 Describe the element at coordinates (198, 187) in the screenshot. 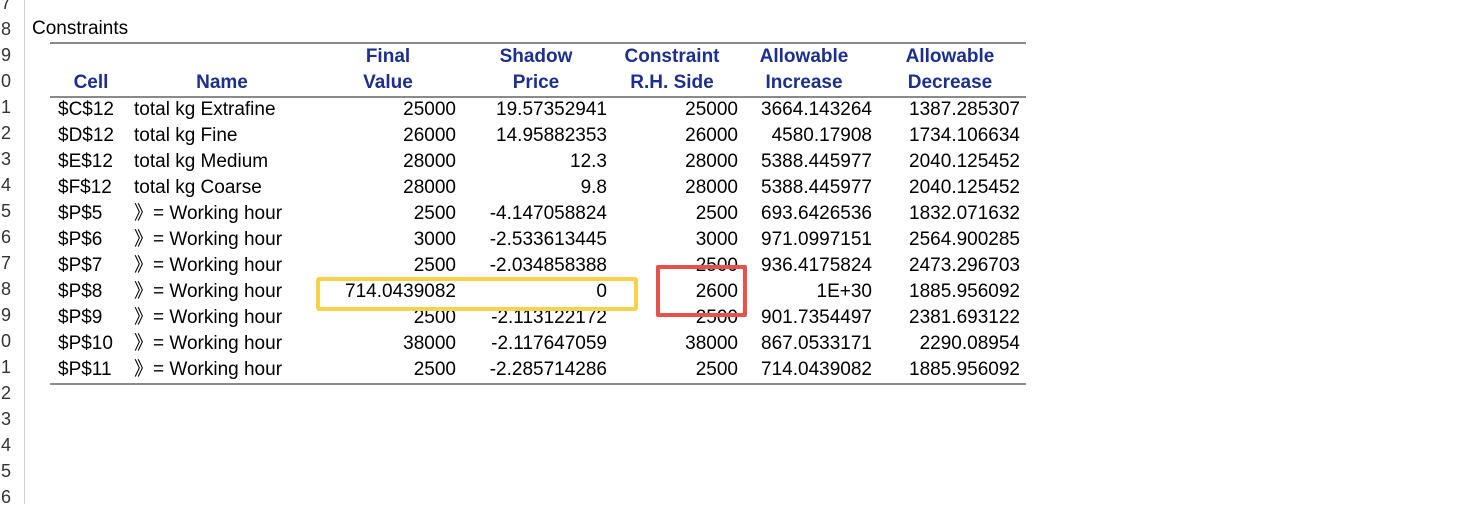

I see `constraint-name: total kg Coarse` at that location.